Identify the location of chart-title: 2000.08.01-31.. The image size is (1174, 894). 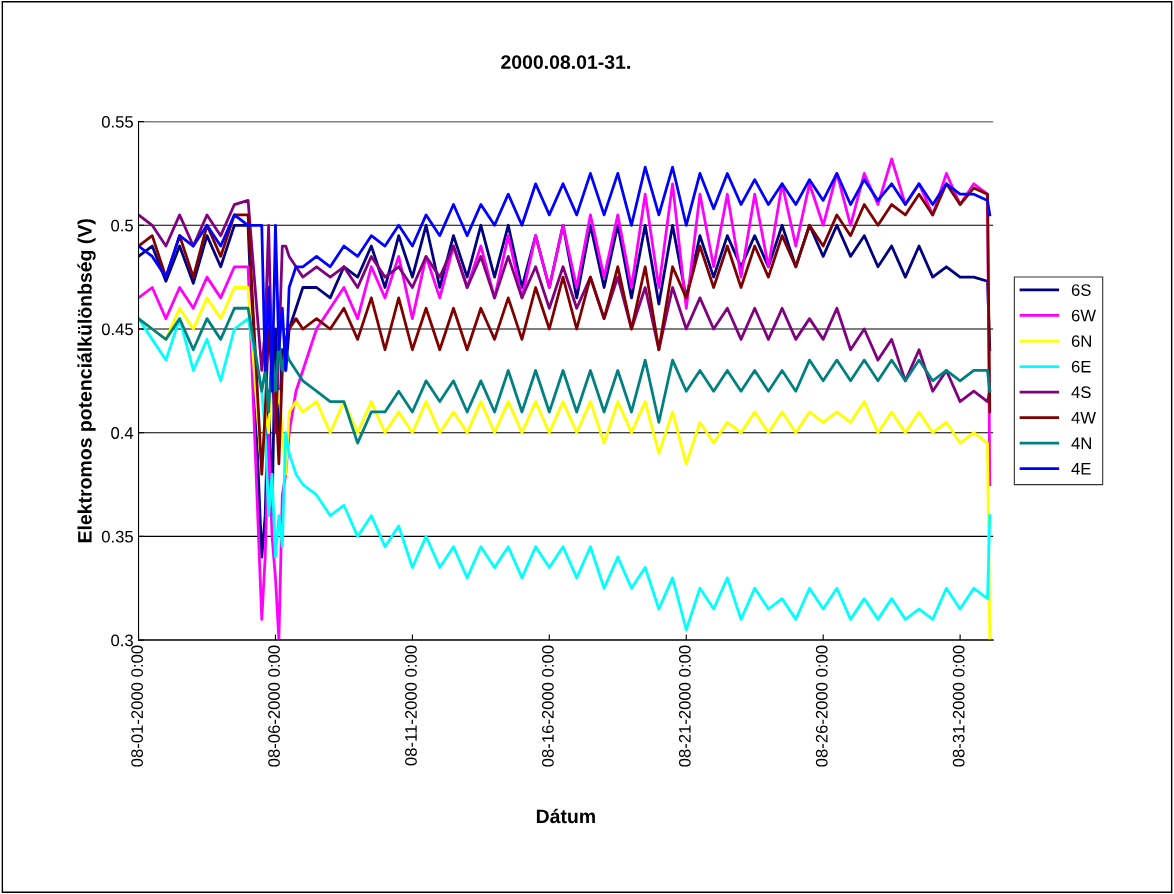
(565, 62).